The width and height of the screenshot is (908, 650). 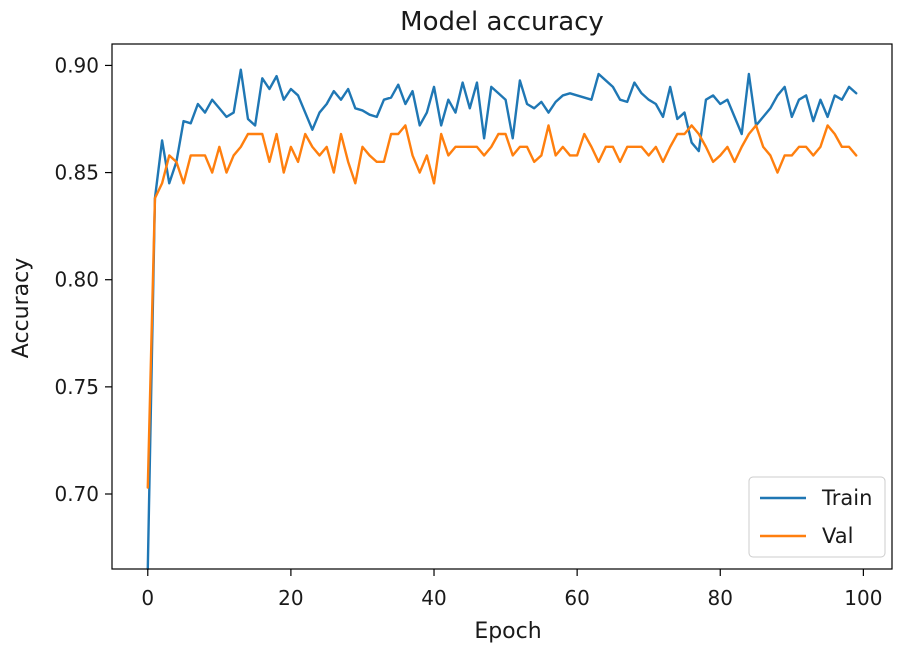 I want to click on x-axis-label: Epoch, so click(x=507, y=631).